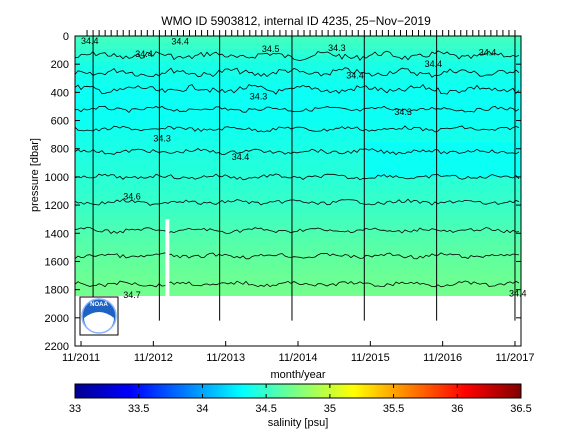 This screenshot has height=432, width=576. I want to click on x-tick-label: 11/2017, so click(514, 358).